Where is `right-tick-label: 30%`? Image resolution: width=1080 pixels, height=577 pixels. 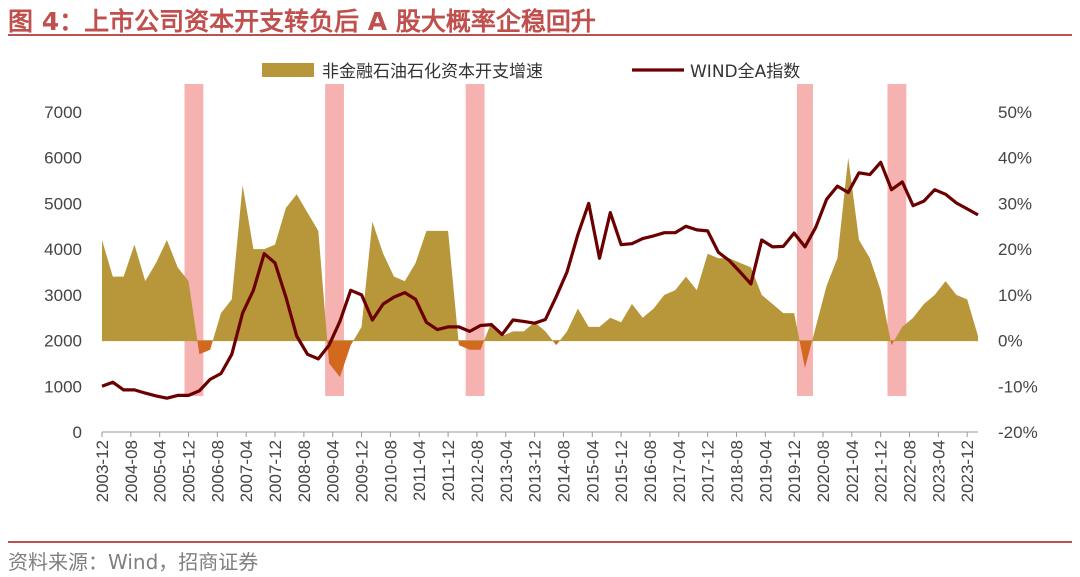
right-tick-label: 30% is located at coordinates (1015, 203).